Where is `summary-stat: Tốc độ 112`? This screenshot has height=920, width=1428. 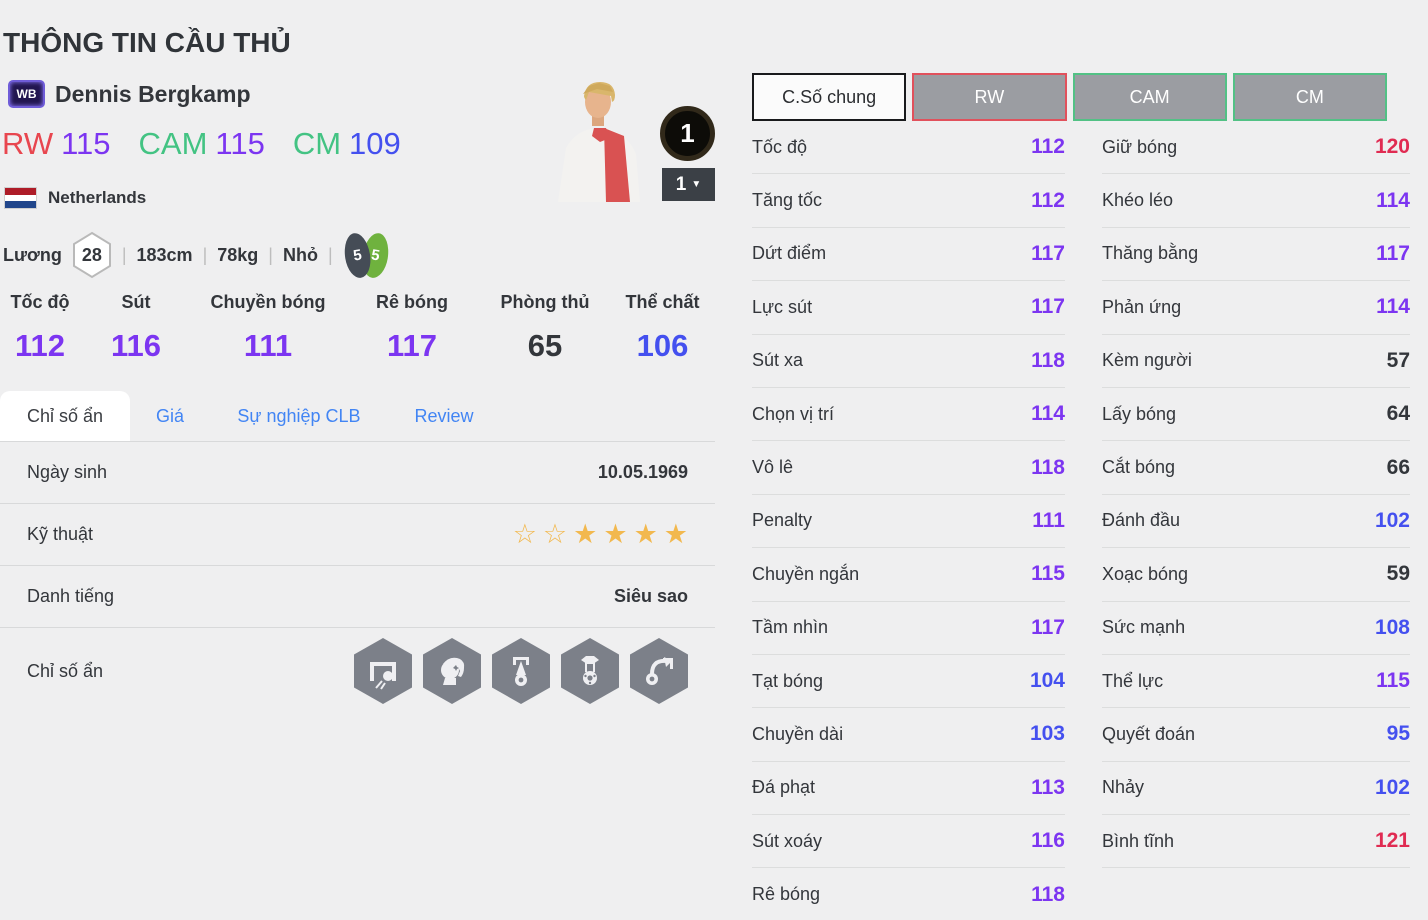 summary-stat: Tốc độ 112 is located at coordinates (40, 328).